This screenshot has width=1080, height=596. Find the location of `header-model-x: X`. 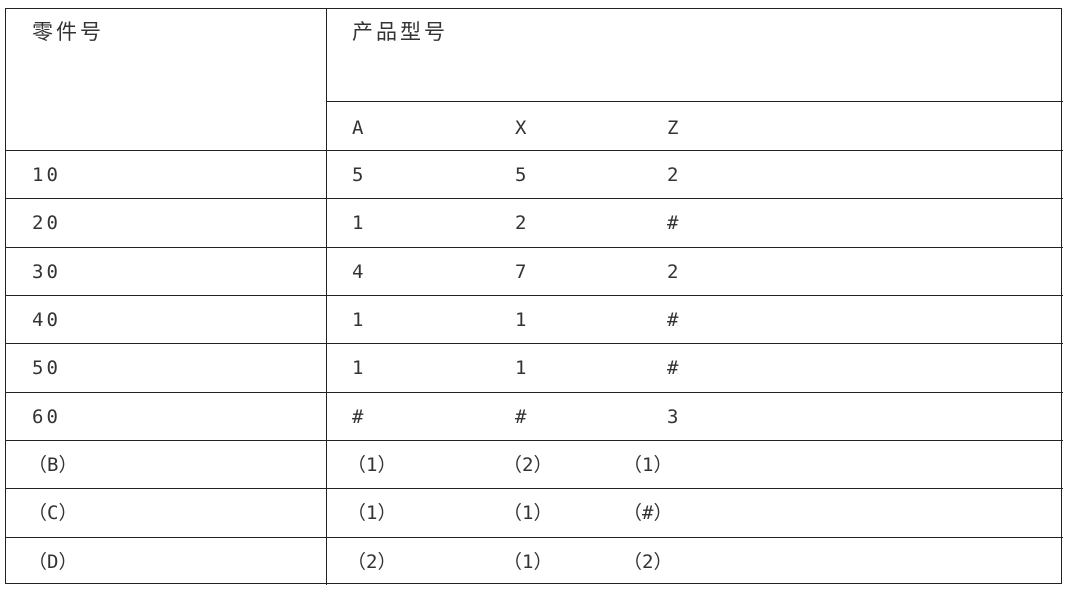

header-model-x: X is located at coordinates (521, 128).